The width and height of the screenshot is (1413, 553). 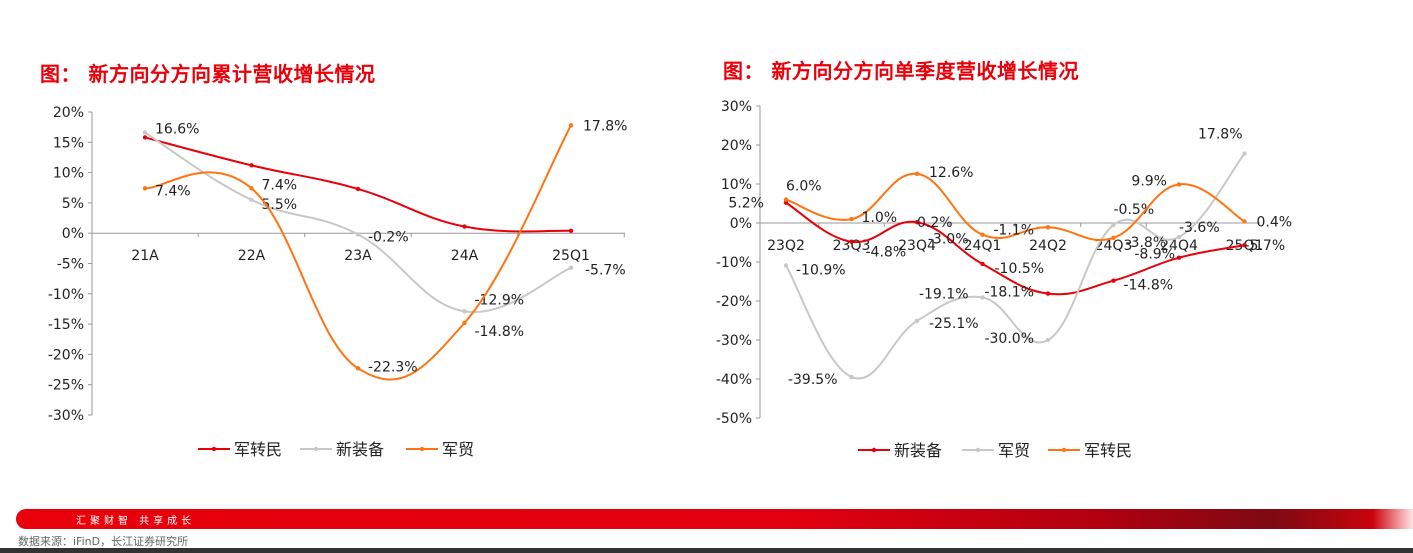 What do you see at coordinates (944, 294) in the screenshot?
I see `data-label: -19.1%` at bounding box center [944, 294].